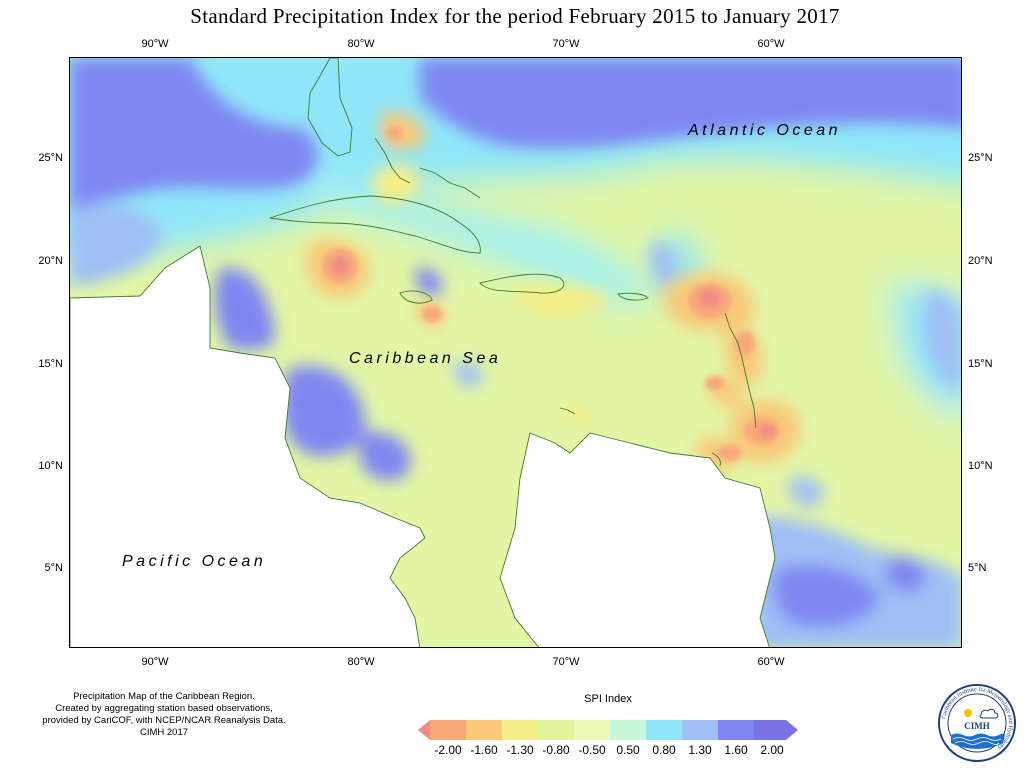 The width and height of the screenshot is (1030, 773). Describe the element at coordinates (50, 364) in the screenshot. I see `left-tick-label-15n: 15°N` at that location.